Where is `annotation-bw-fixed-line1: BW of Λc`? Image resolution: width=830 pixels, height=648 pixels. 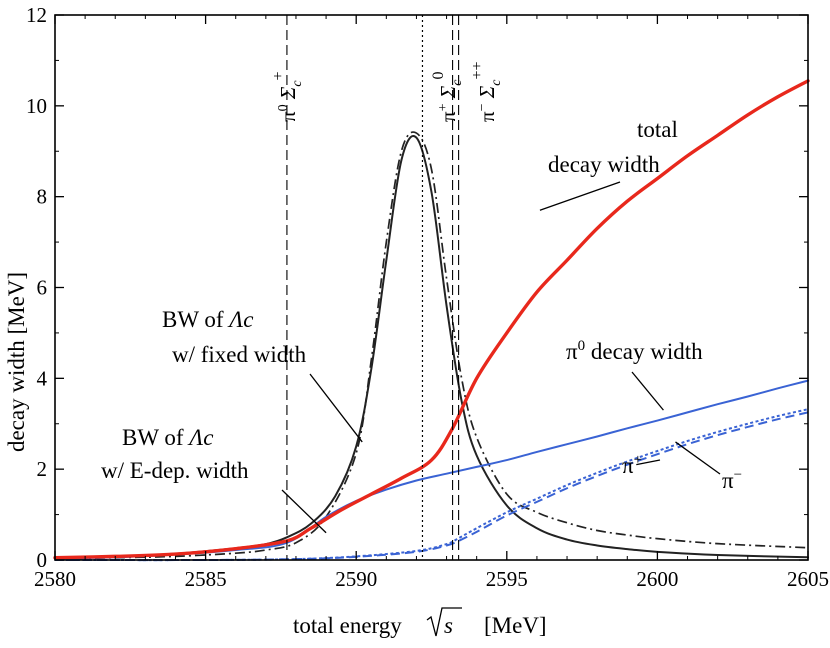
annotation-bw-fixed-line1: BW of Λc is located at coordinates (207, 319).